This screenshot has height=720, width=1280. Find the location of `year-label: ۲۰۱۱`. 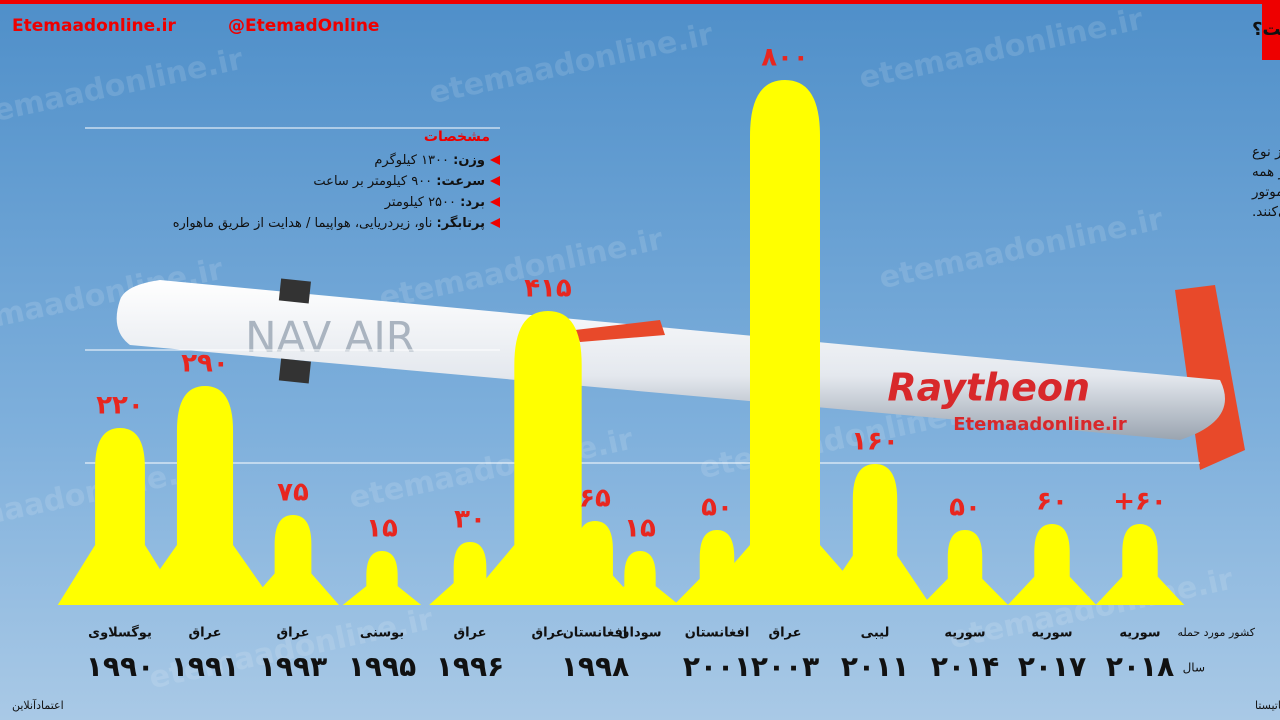

year-label: ۲۰۱۱ is located at coordinates (875, 666).